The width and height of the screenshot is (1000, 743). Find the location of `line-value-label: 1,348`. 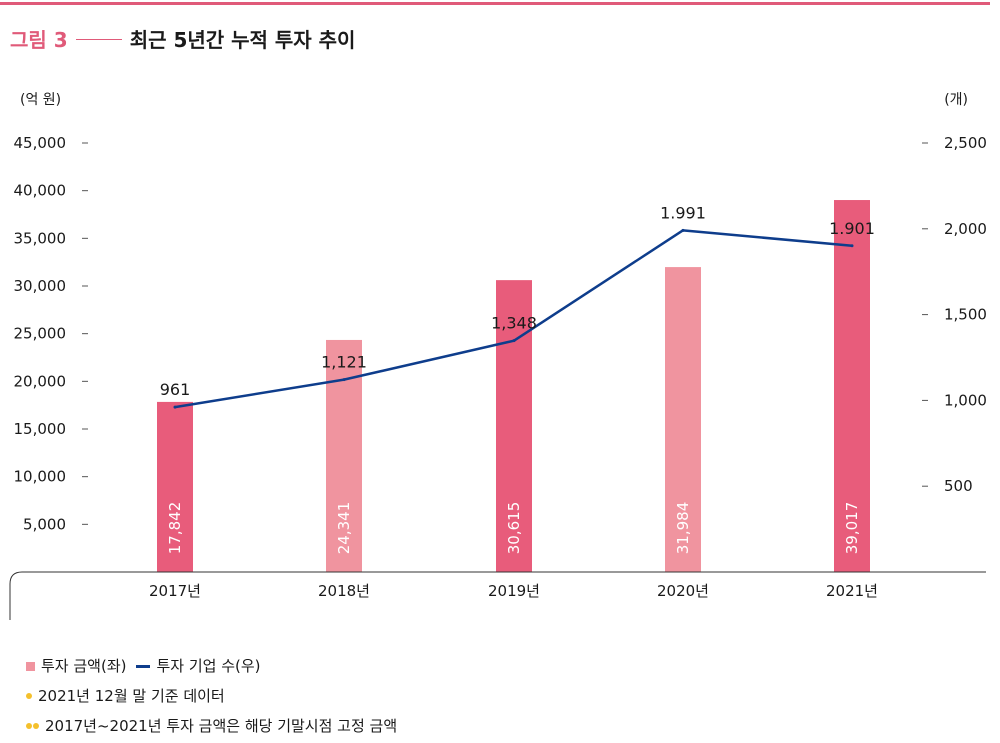

line-value-label: 1,348 is located at coordinates (514, 323).